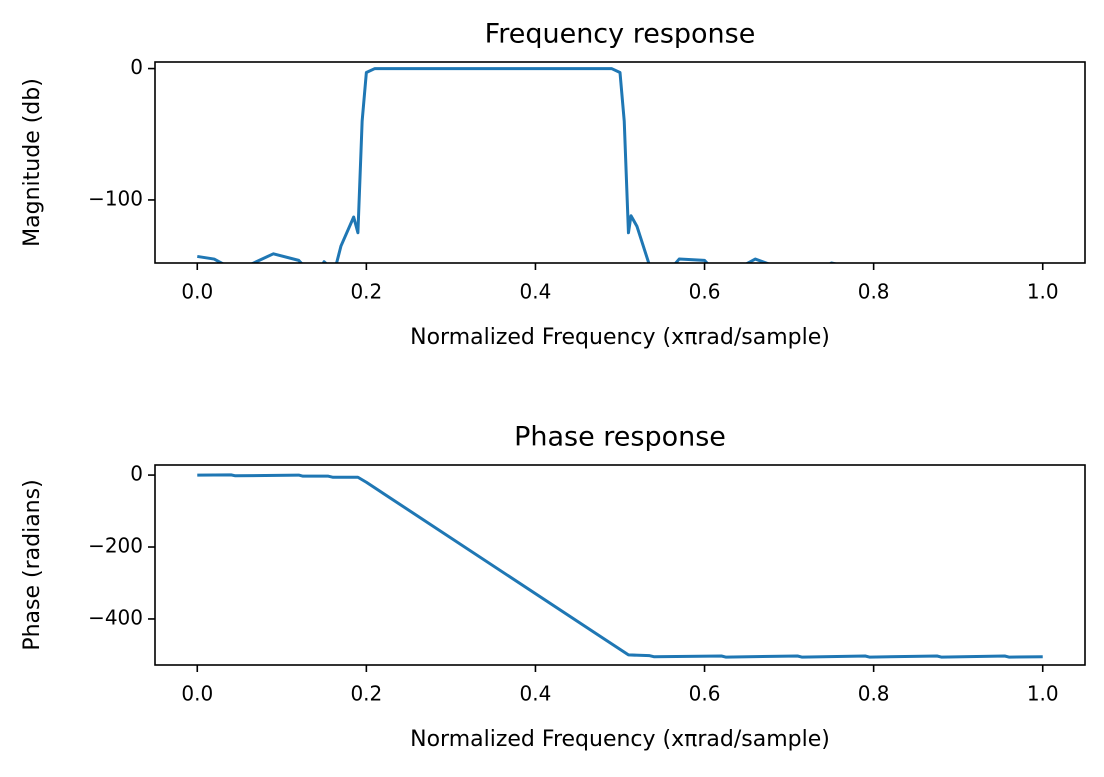  What do you see at coordinates (115, 617) in the screenshot?
I see `y-tick-label: −400` at bounding box center [115, 617].